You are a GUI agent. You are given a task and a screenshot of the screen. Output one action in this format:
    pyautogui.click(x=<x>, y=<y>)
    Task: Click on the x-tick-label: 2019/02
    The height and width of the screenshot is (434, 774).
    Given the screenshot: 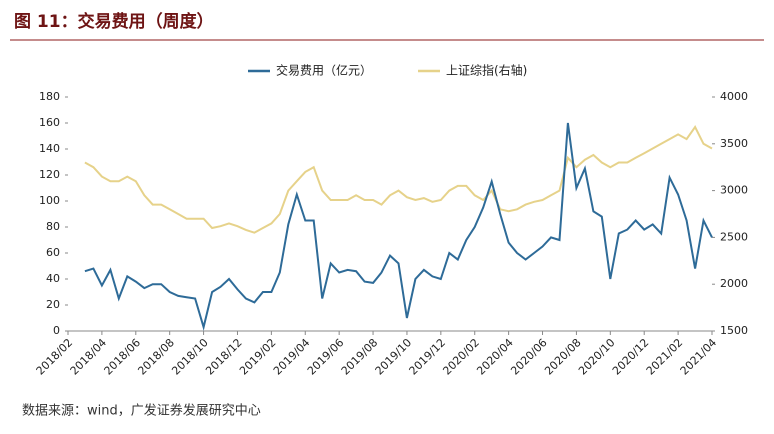 What is the action you would take?
    pyautogui.click(x=258, y=357)
    